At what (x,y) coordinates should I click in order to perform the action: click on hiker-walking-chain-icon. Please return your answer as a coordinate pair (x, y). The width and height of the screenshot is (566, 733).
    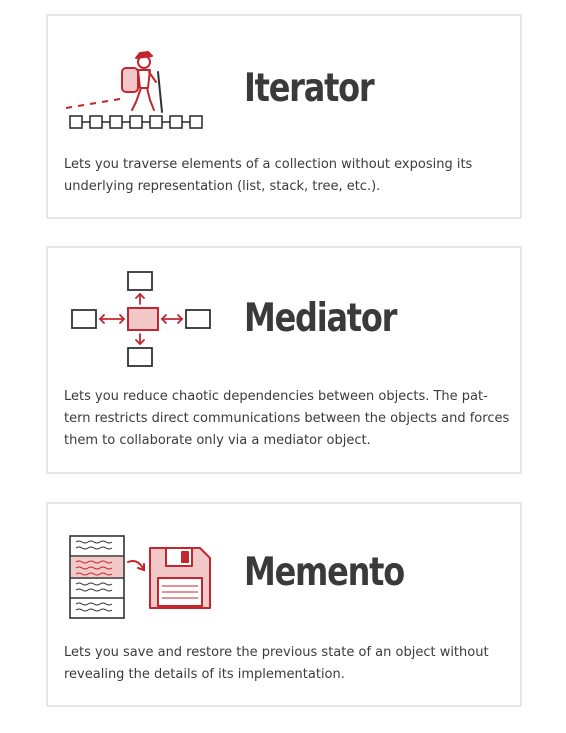
    Looking at the image, I should click on (134, 90).